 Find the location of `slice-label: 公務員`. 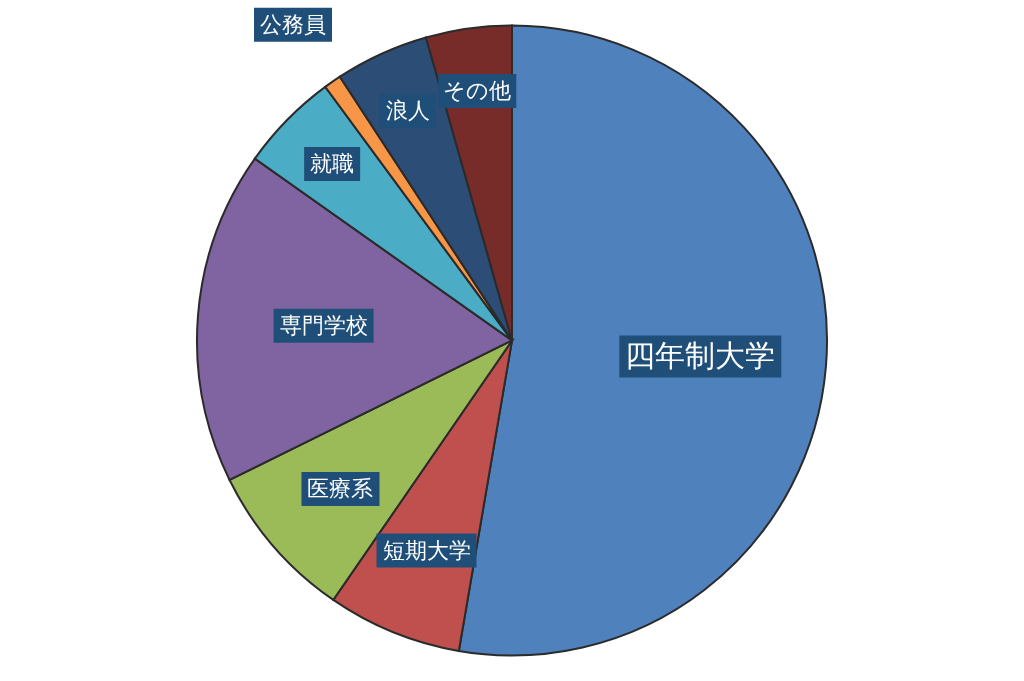

slice-label: 公務員 is located at coordinates (293, 24).